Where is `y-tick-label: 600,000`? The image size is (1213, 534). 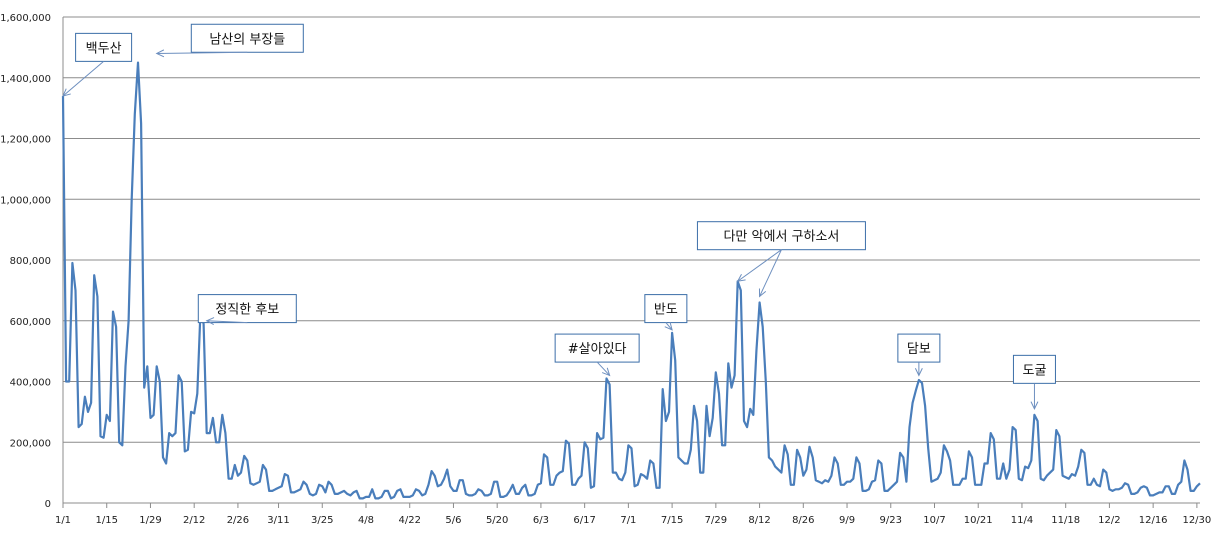
y-tick-label: 600,000 is located at coordinates (30, 322).